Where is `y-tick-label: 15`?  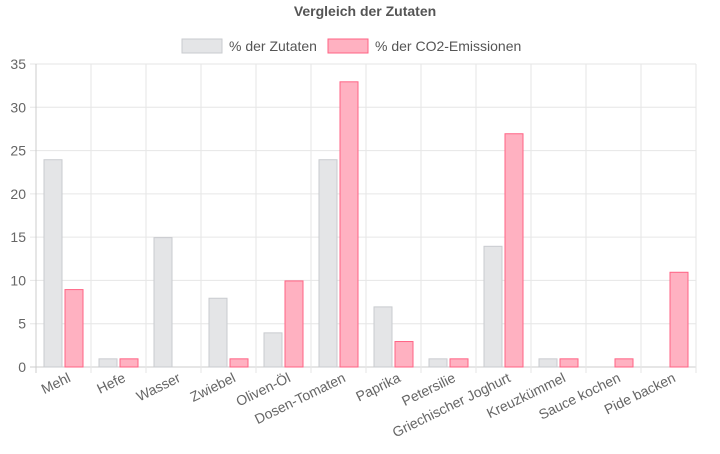
y-tick-label: 15 is located at coordinates (18, 237).